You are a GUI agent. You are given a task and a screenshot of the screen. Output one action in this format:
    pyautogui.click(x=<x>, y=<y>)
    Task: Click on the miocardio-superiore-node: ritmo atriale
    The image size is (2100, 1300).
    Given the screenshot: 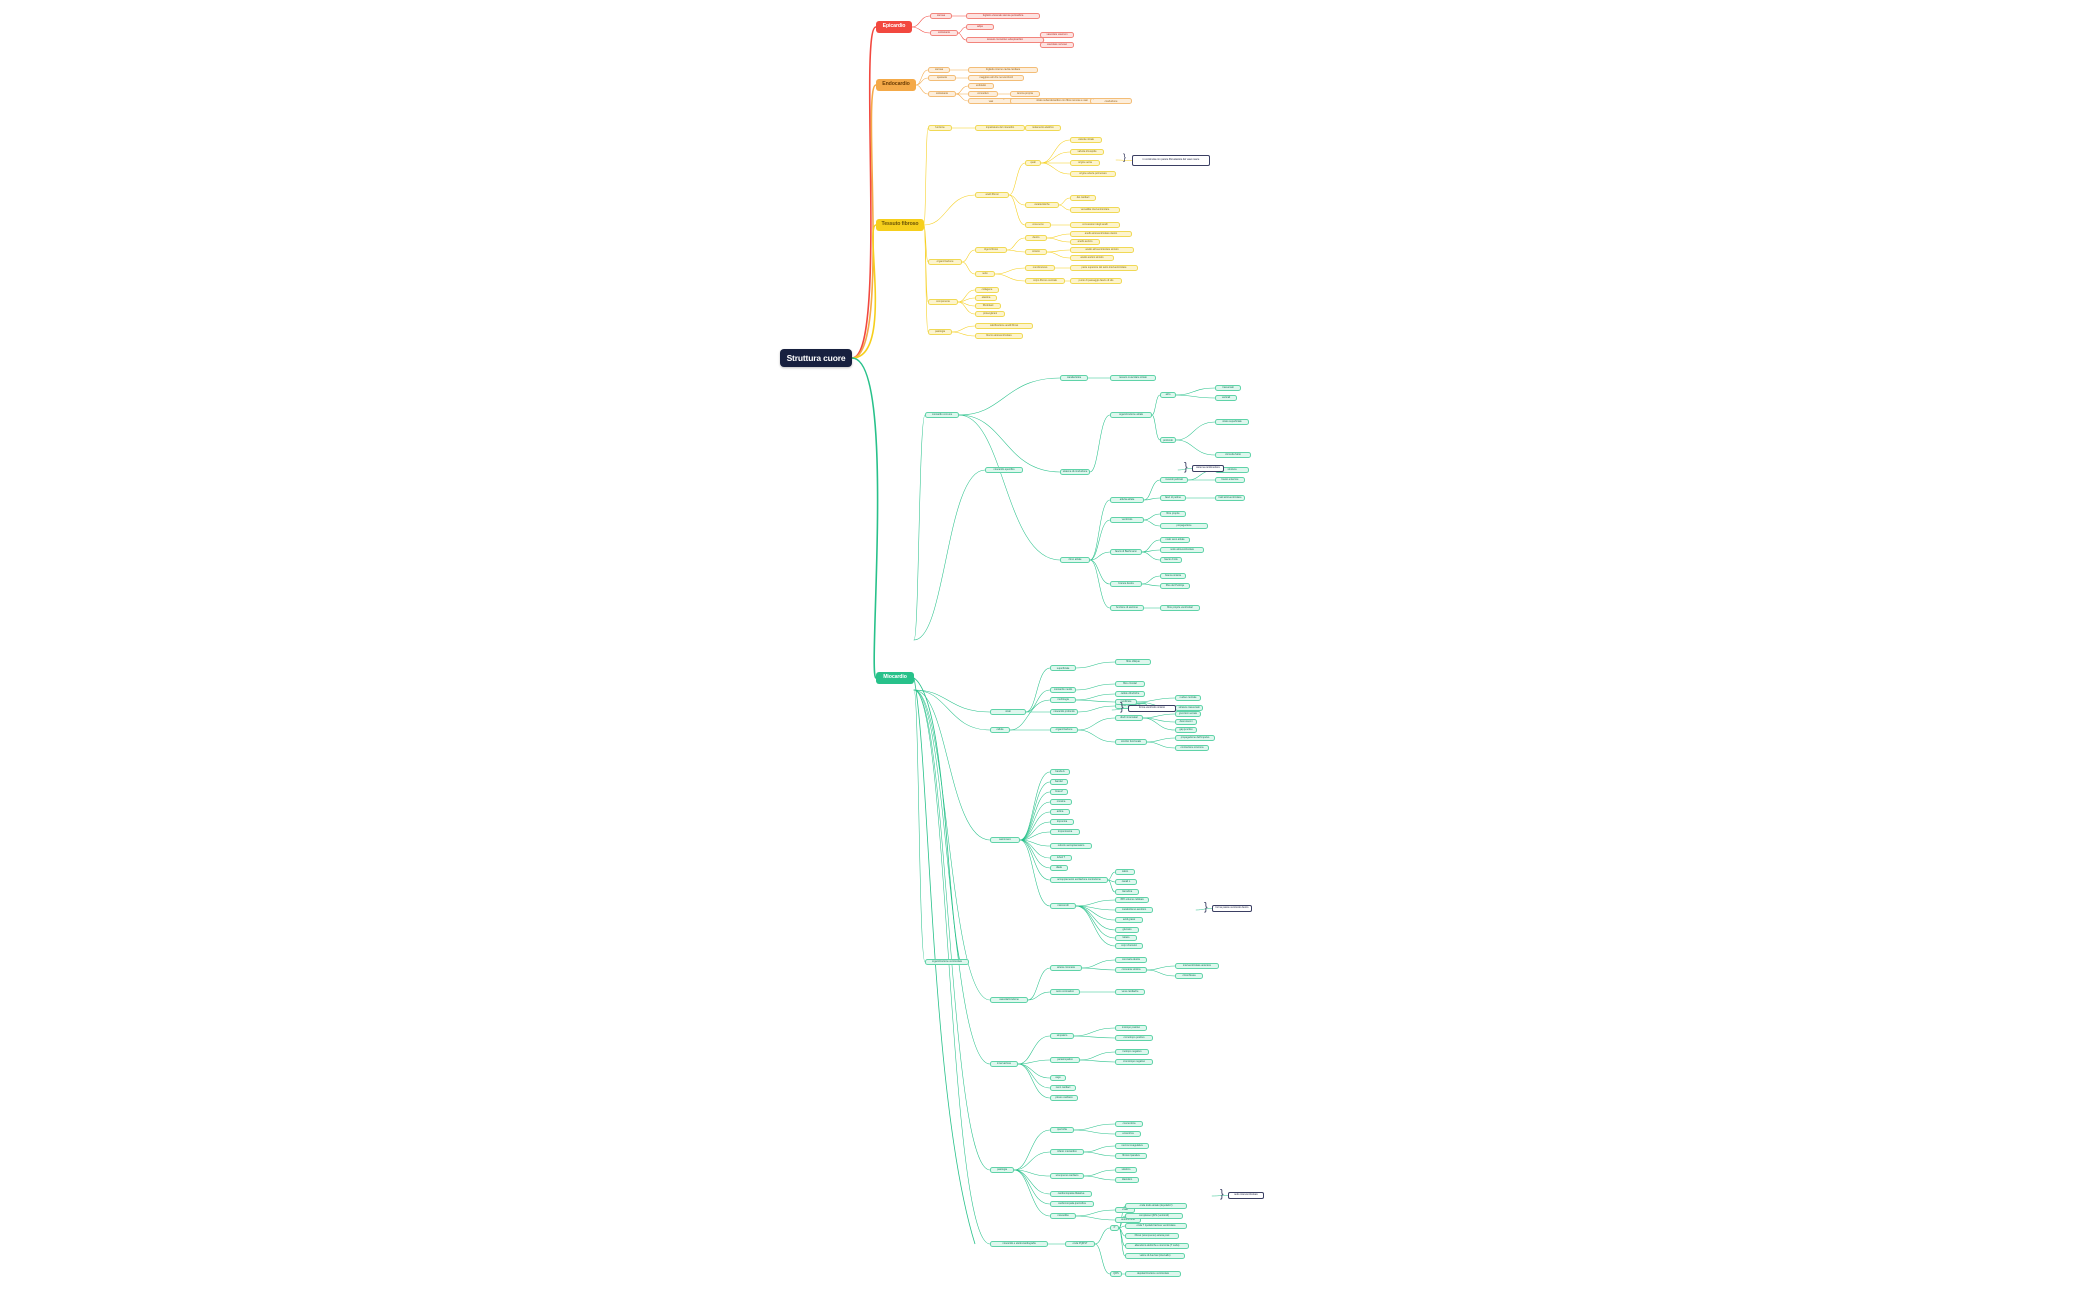 What is the action you would take?
    pyautogui.click(x=1075, y=560)
    